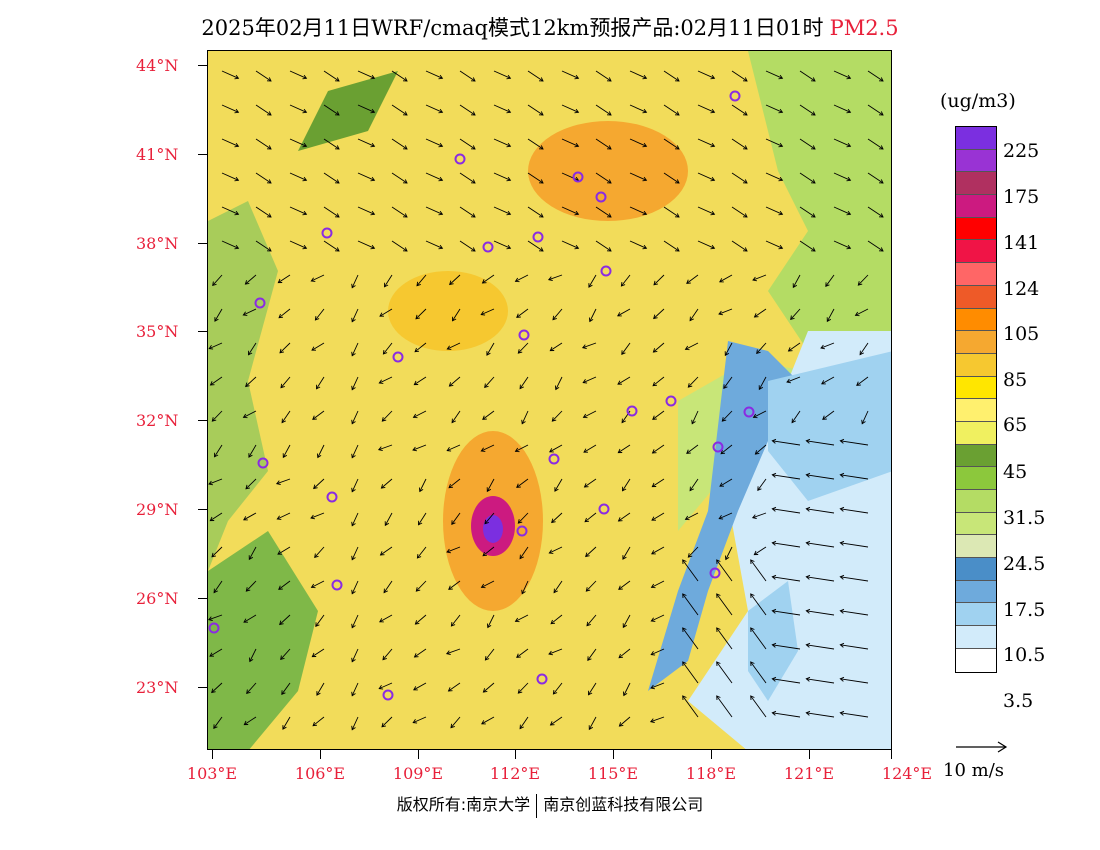 Image resolution: width=1100 pixels, height=850 pixels. Describe the element at coordinates (157, 509) in the screenshot. I see `lat-label-29: 29°N` at that location.